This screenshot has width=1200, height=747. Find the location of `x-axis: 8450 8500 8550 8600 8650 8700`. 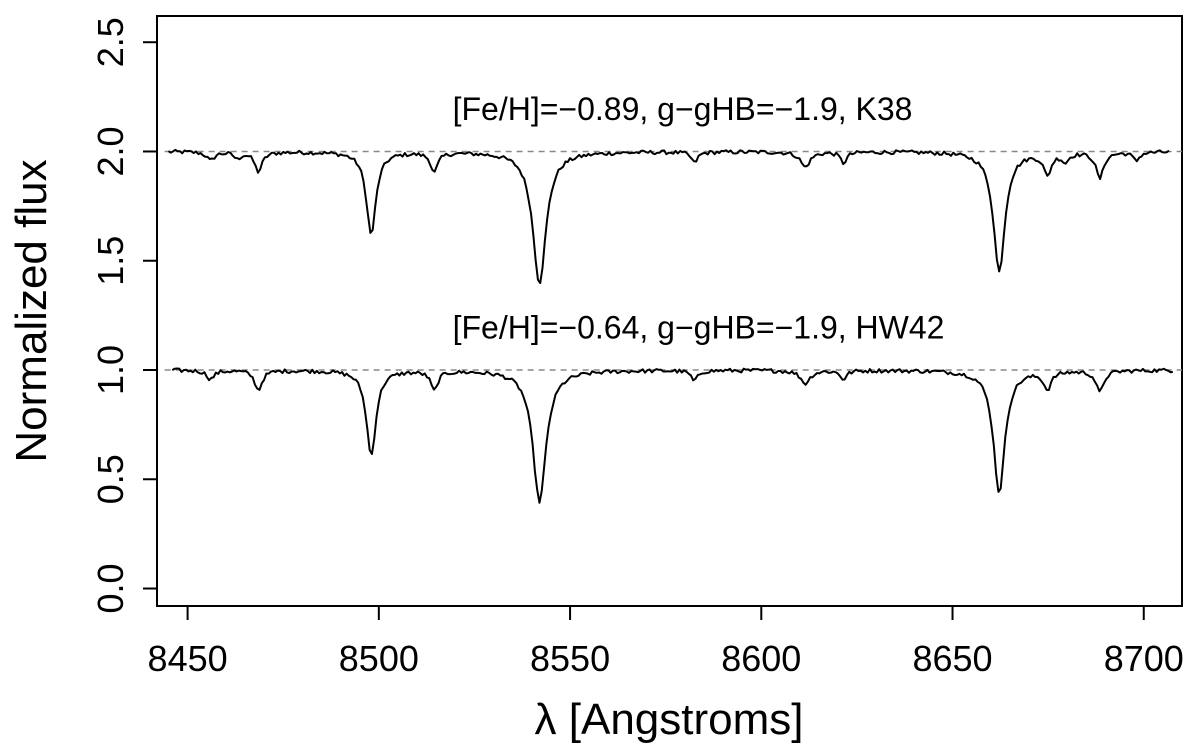

x-axis: 8450 8500 8550 8600 8650 8700 is located at coordinates (666, 642).